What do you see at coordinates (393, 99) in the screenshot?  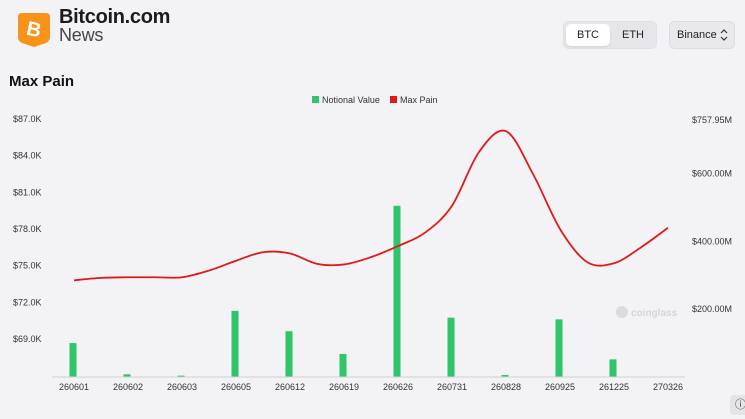 I see `legend-swatch-maxpain` at bounding box center [393, 99].